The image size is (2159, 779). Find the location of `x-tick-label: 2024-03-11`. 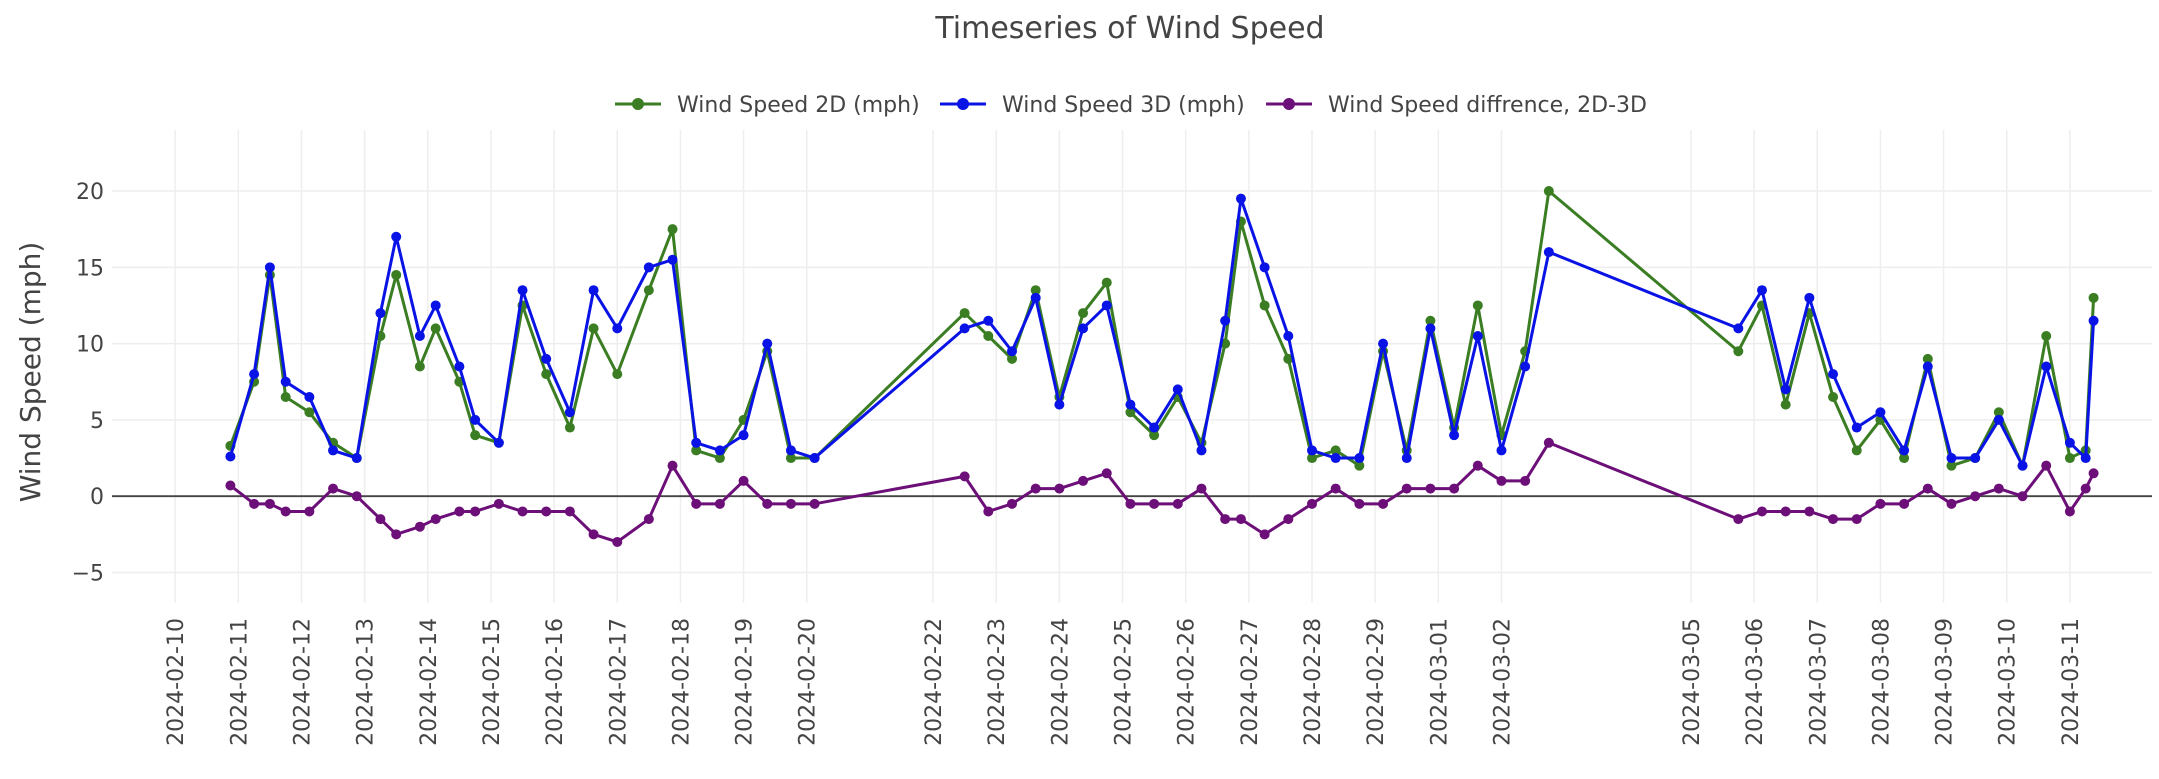

x-tick-label: 2024-03-11 is located at coordinates (2071, 682).